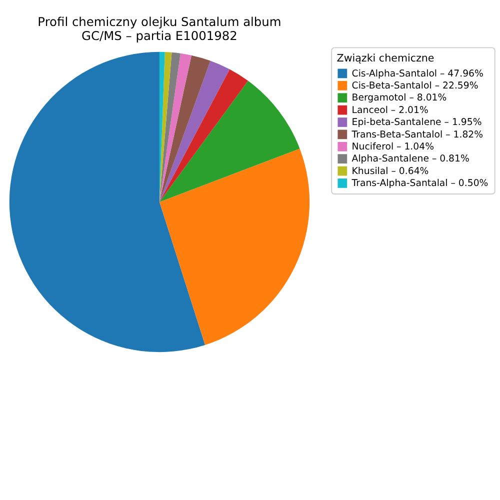 Image resolution: width=500 pixels, height=500 pixels. What do you see at coordinates (399, 98) in the screenshot?
I see `legend-label: Bergamotol – 8.01%` at bounding box center [399, 98].